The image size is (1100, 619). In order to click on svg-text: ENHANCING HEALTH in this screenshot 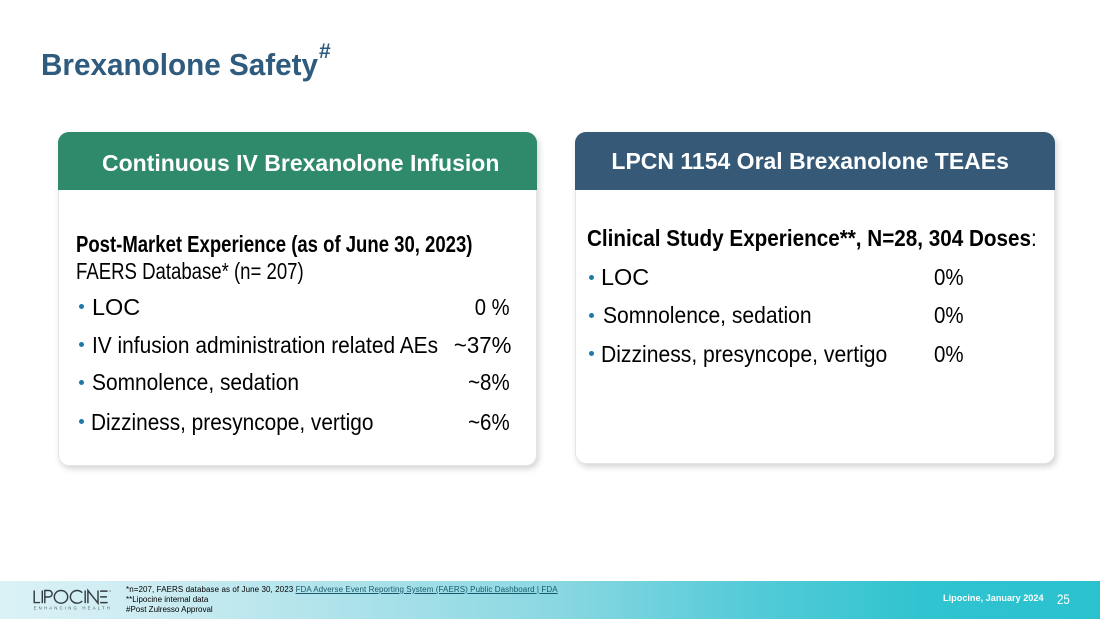, I will do `click(73, 608)`.